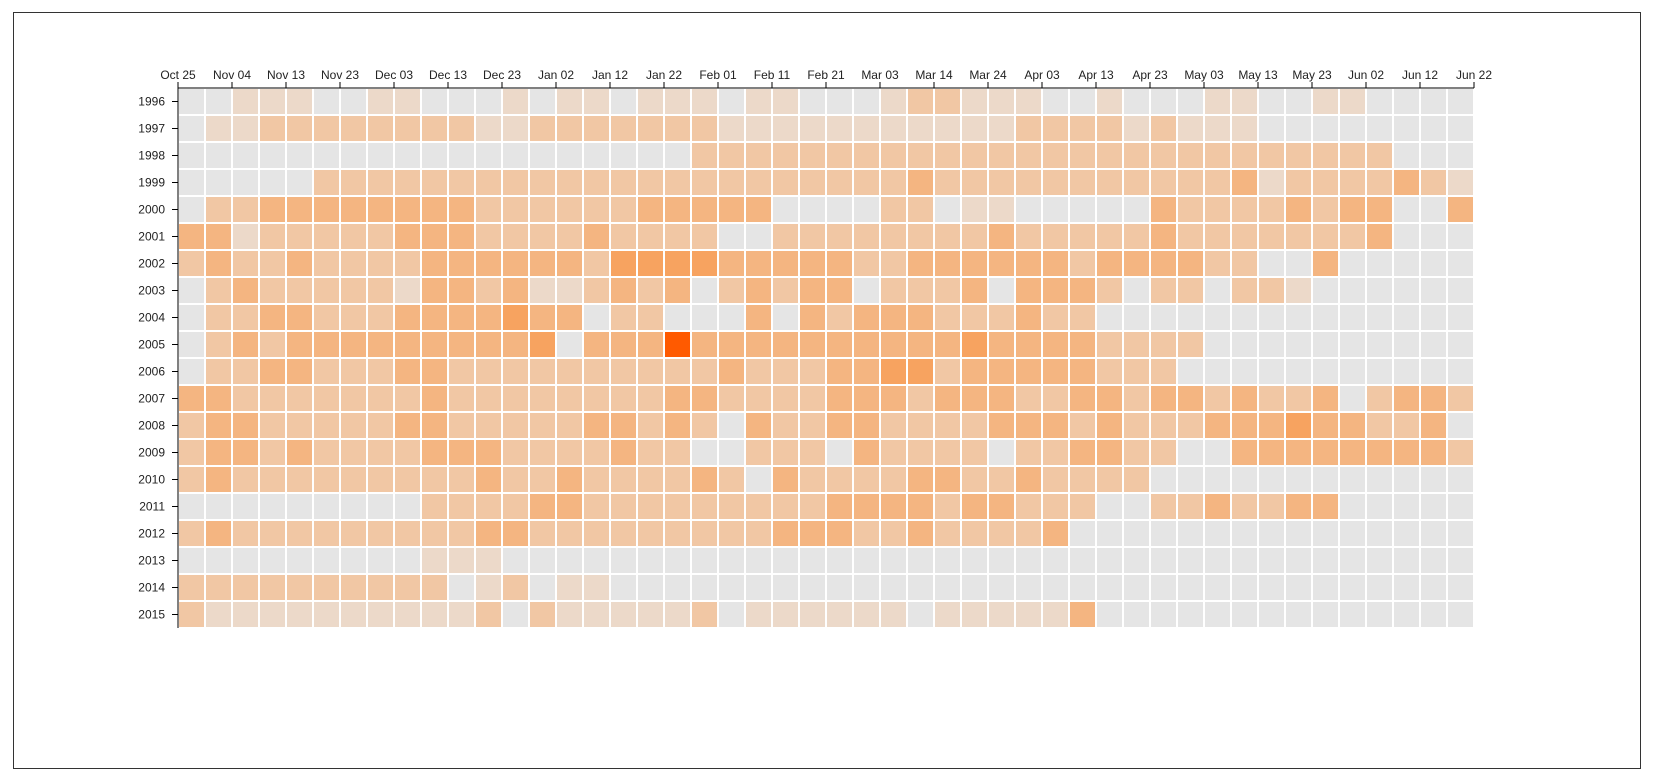 This screenshot has width=1655, height=780. Describe the element at coordinates (1312, 75) in the screenshot. I see `x-tick-label: May 23` at that location.